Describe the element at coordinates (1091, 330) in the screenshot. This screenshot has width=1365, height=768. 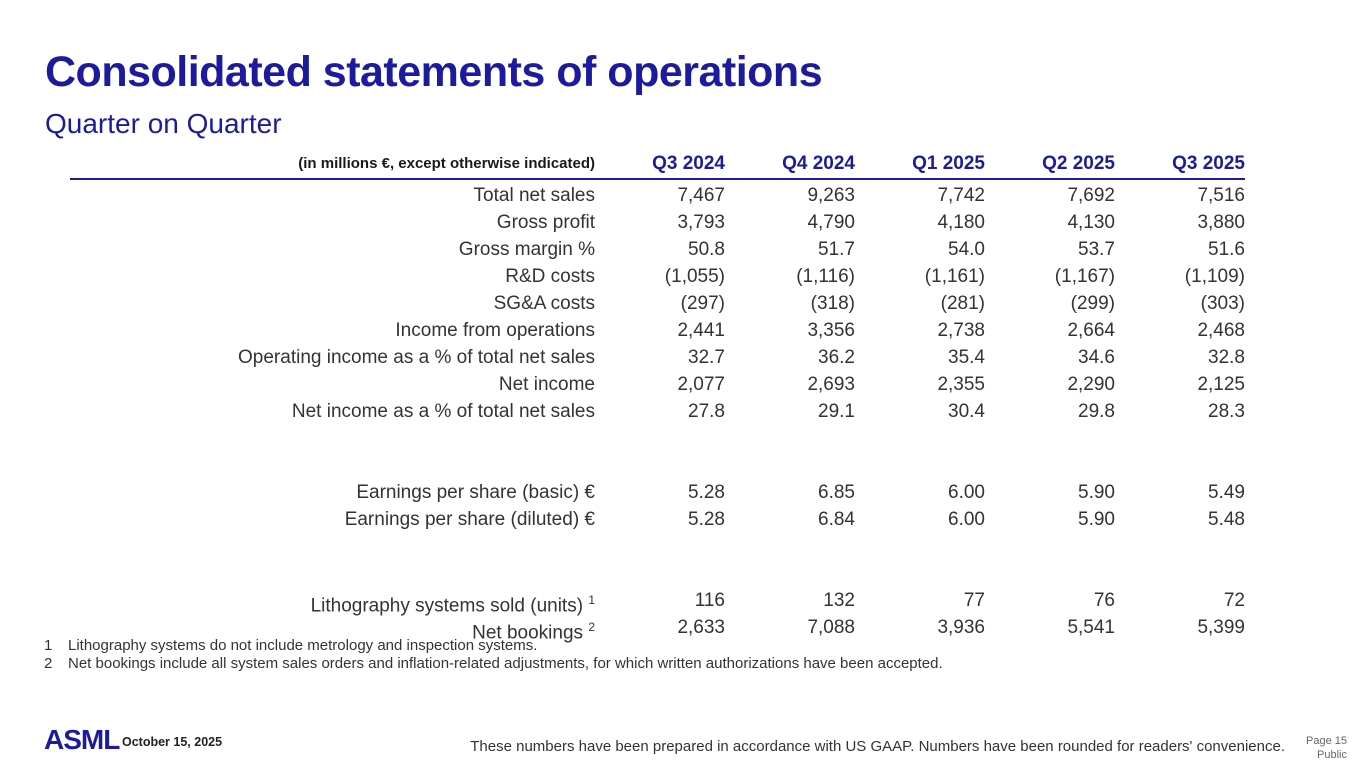
I see `value-cell: 2,664` at that location.